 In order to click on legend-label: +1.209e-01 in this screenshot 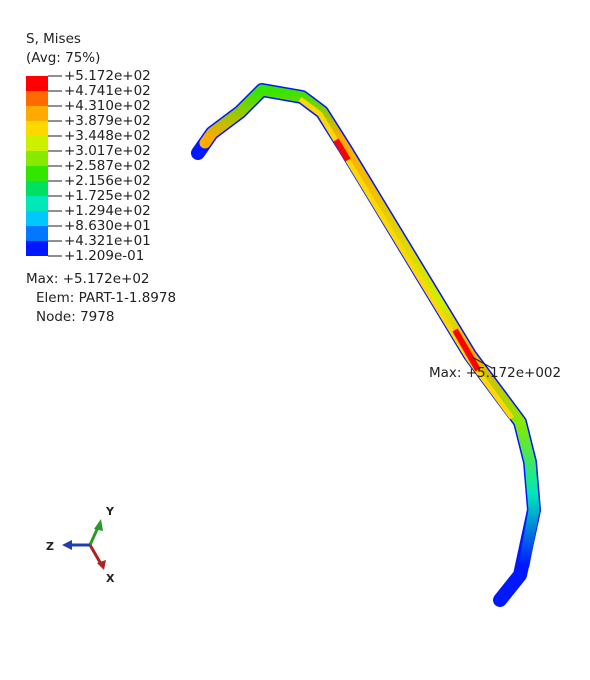, I will do `click(104, 256)`.